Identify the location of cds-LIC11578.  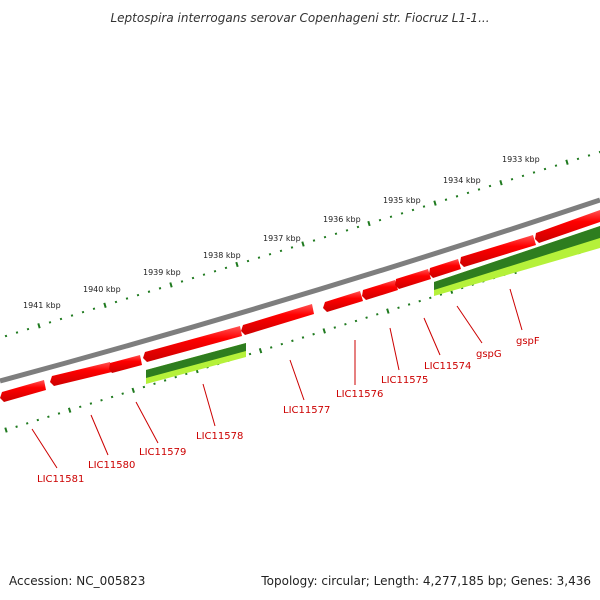
(192, 344).